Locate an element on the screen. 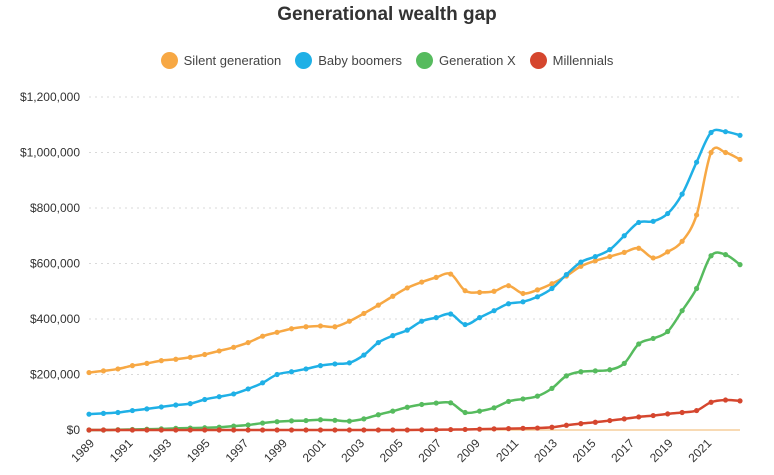 The width and height of the screenshot is (774, 475). legend-item-4: Millennials is located at coordinates (571, 60).